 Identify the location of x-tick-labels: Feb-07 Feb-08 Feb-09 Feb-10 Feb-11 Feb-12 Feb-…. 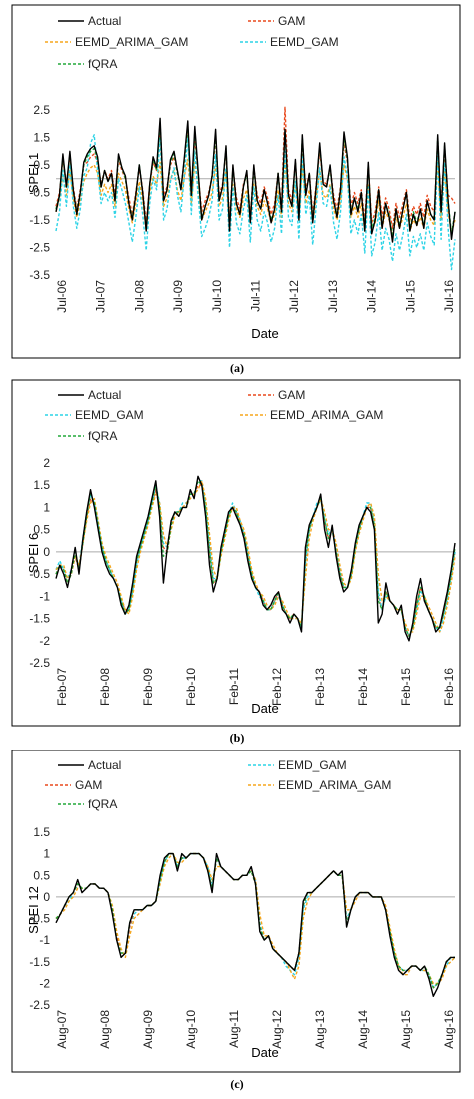
(255, 687).